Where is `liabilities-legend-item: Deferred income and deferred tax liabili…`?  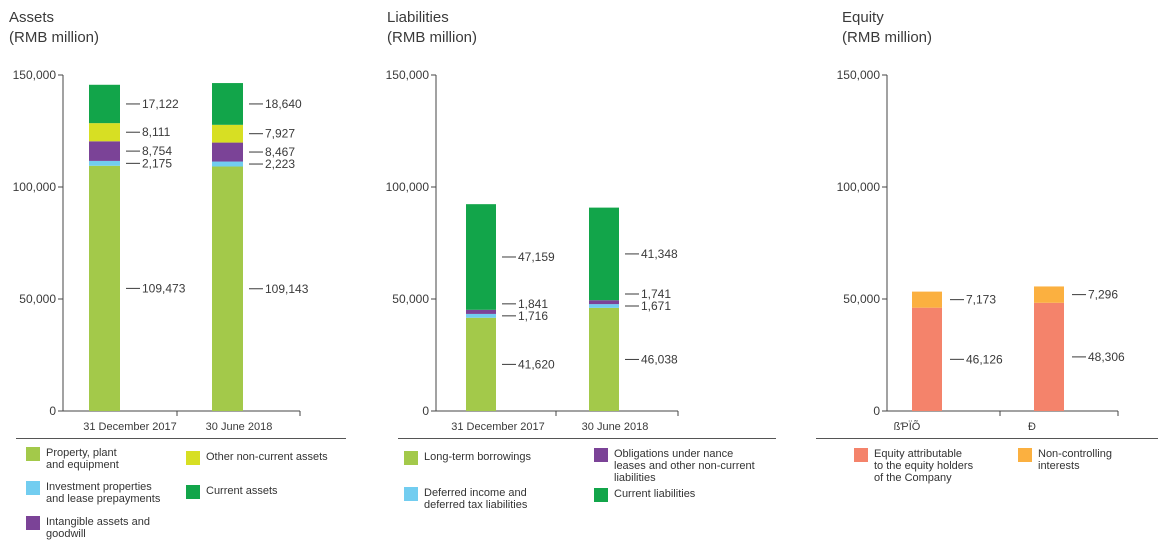 liabilities-legend-item: Deferred income and deferred tax liabili… is located at coordinates (465, 499).